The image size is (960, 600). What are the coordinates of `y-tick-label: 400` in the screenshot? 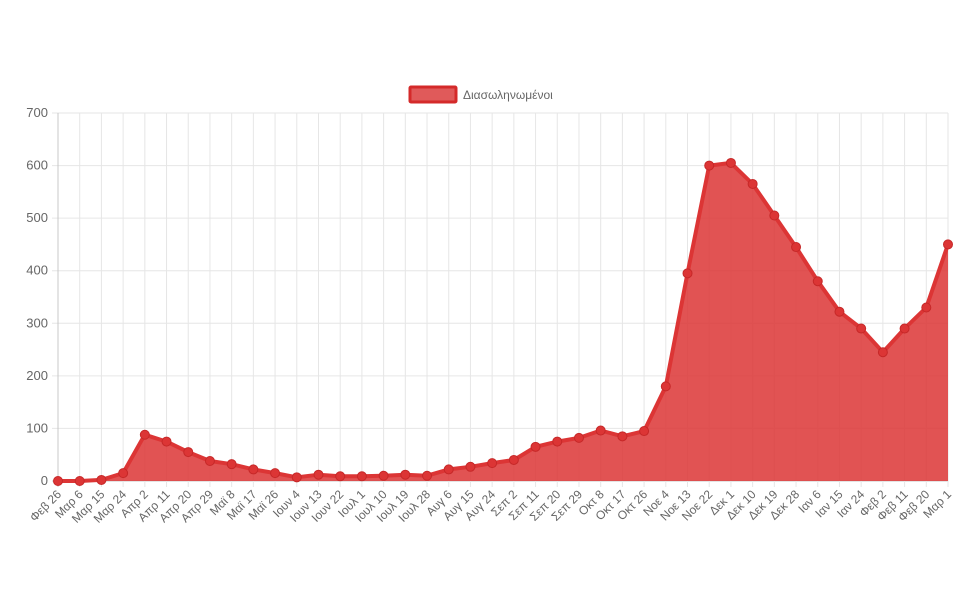 It's located at (37, 270).